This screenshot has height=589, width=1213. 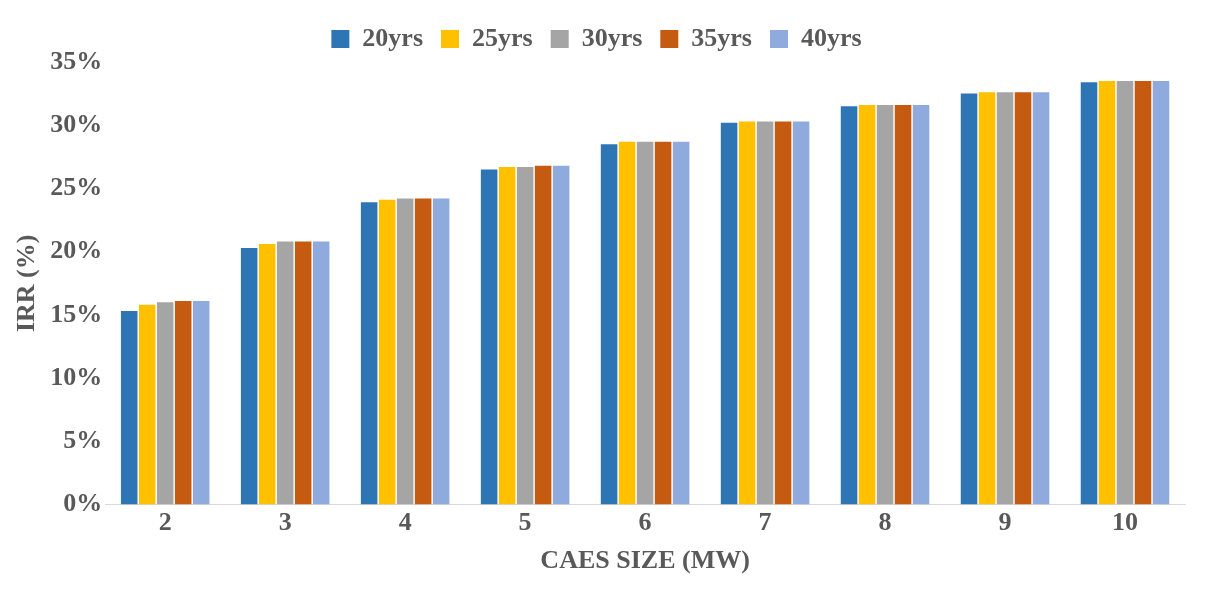 What do you see at coordinates (885, 521) in the screenshot?
I see `x-tick-label: 8` at bounding box center [885, 521].